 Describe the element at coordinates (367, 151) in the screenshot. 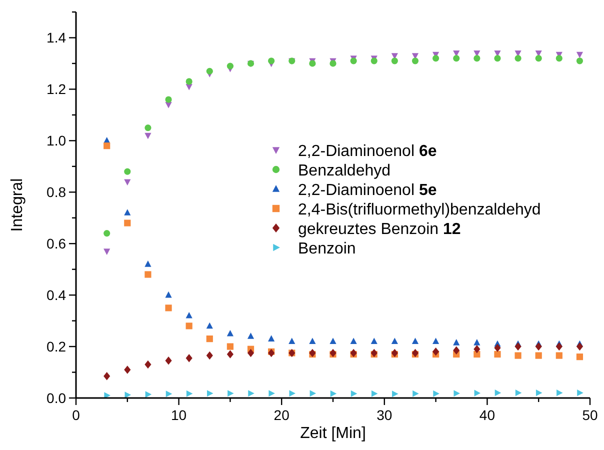

I see `legend-label: 2,2-Diaminoenol 6e` at that location.